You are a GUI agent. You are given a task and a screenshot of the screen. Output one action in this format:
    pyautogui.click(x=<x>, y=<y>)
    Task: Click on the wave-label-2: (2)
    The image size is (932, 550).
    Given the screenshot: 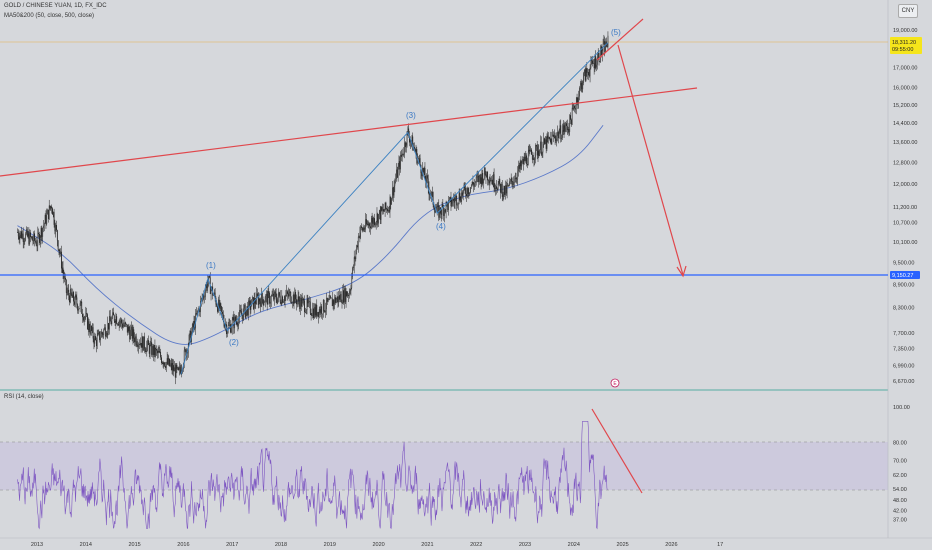 What is the action you would take?
    pyautogui.click(x=234, y=342)
    